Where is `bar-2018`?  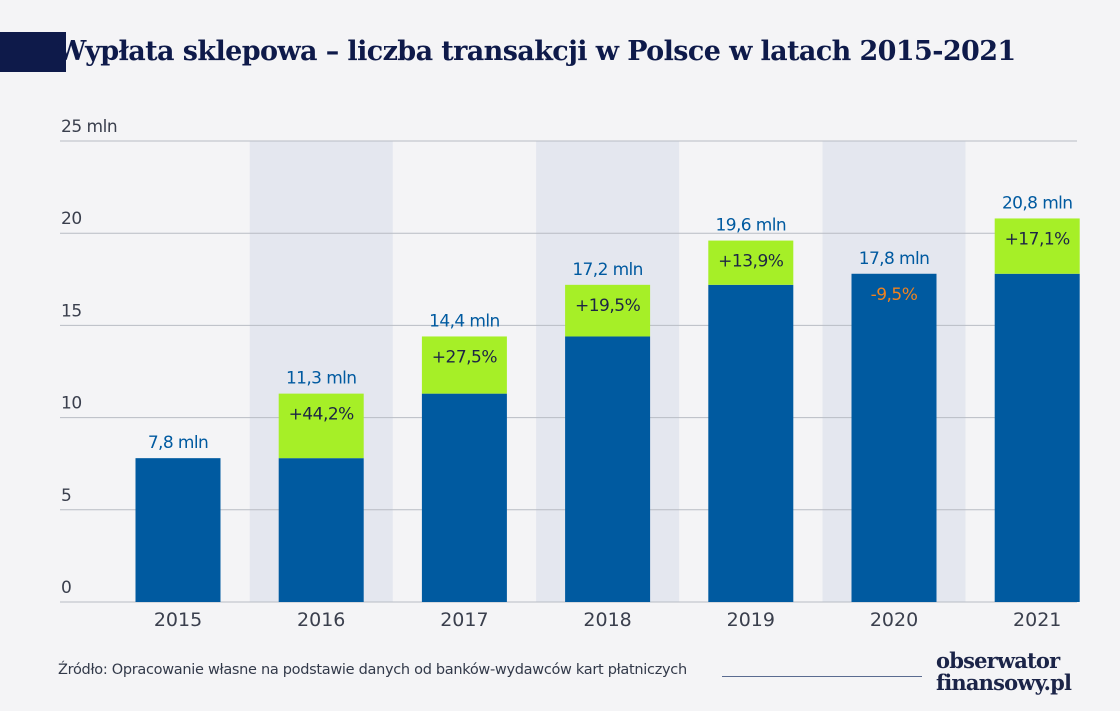
bar-2018 is located at coordinates (608, 469).